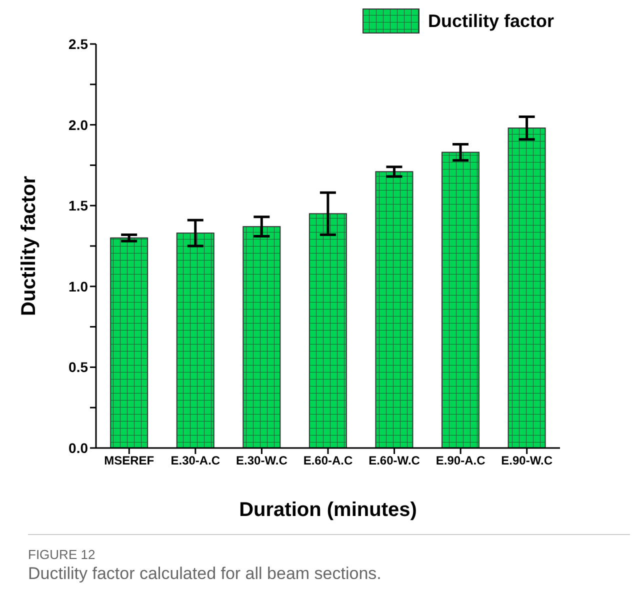 The image size is (638, 608). What do you see at coordinates (205, 574) in the screenshot?
I see `text: Ductility factor calculated for all beam sections.` at bounding box center [205, 574].